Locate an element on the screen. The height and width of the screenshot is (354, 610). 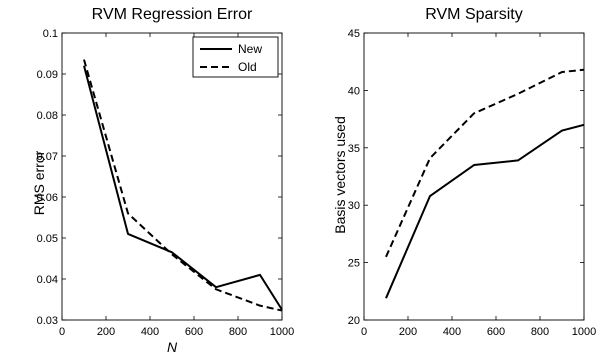
y-axis-label: Basis vectors used is located at coordinates (340, 175).